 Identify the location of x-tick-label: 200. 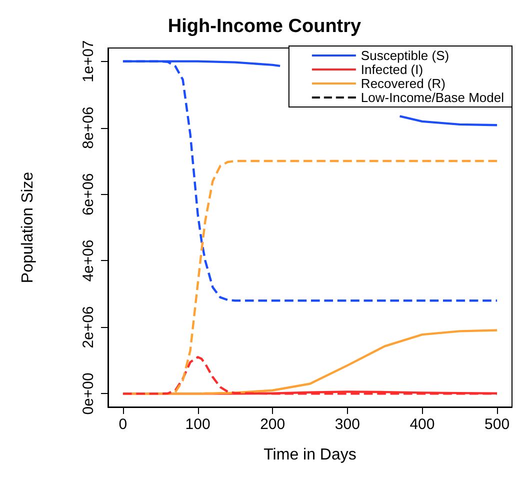
(273, 424).